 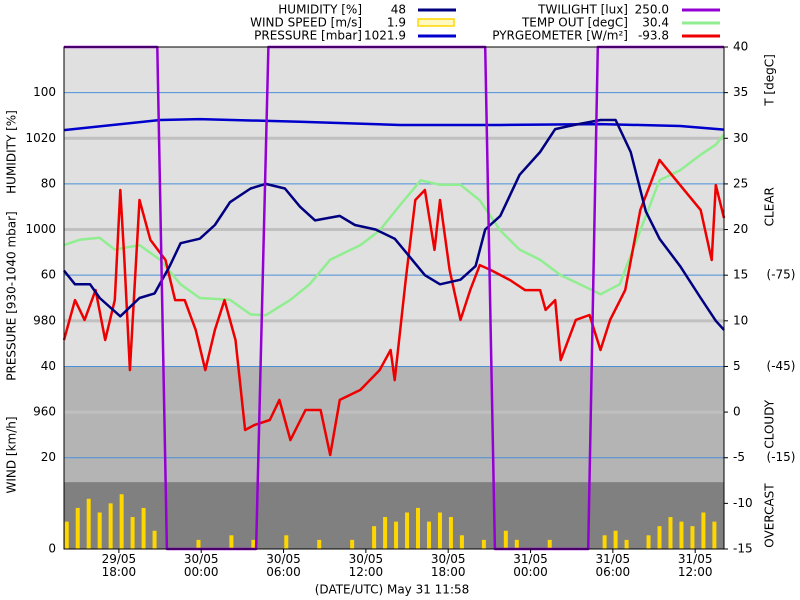 I want to click on legend-swatch, so click(x=436, y=22).